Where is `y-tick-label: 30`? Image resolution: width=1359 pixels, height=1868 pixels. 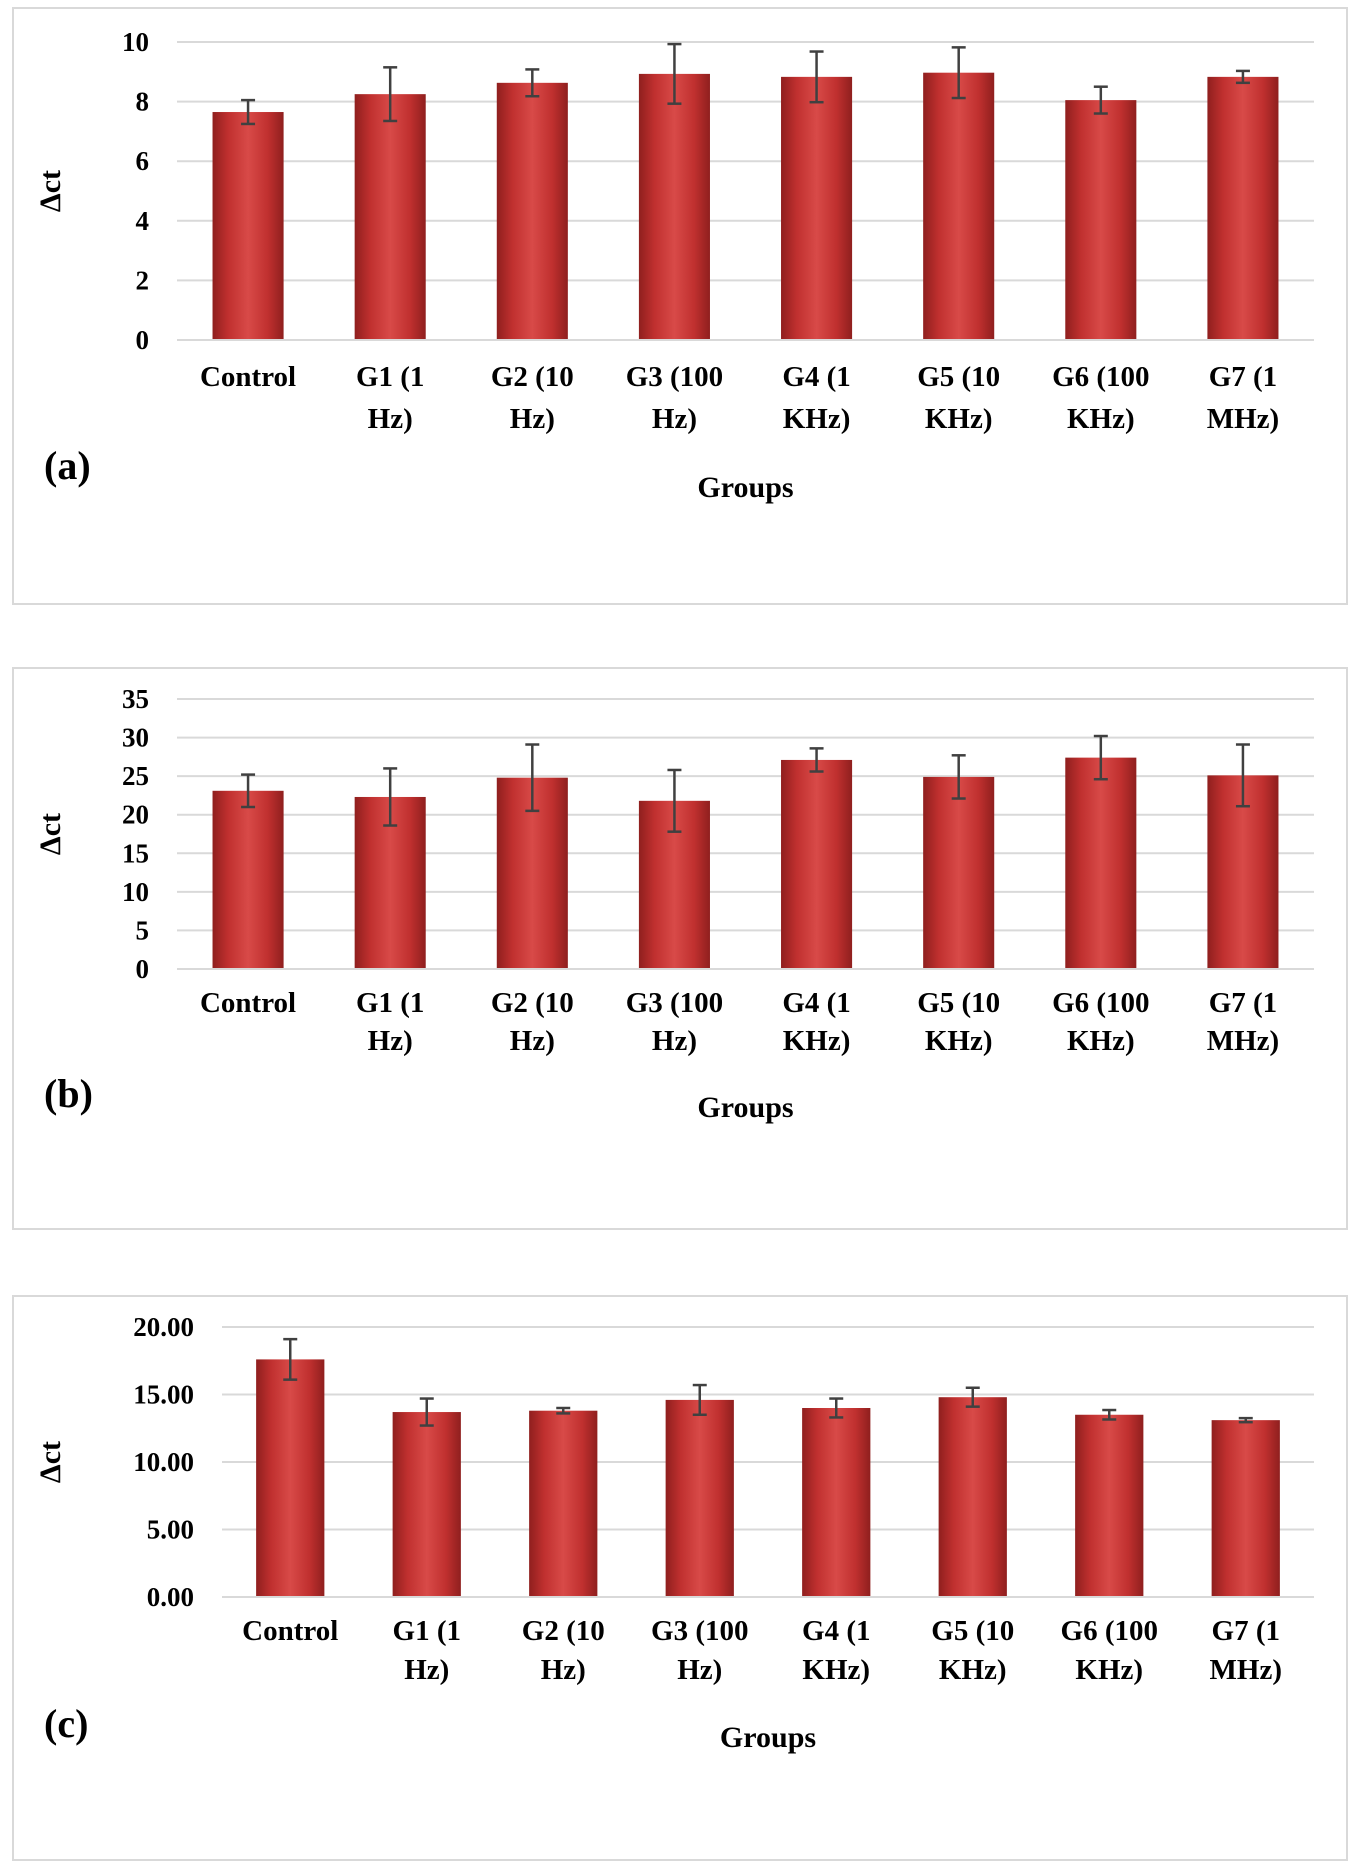 y-tick-label: 30 is located at coordinates (135, 738).